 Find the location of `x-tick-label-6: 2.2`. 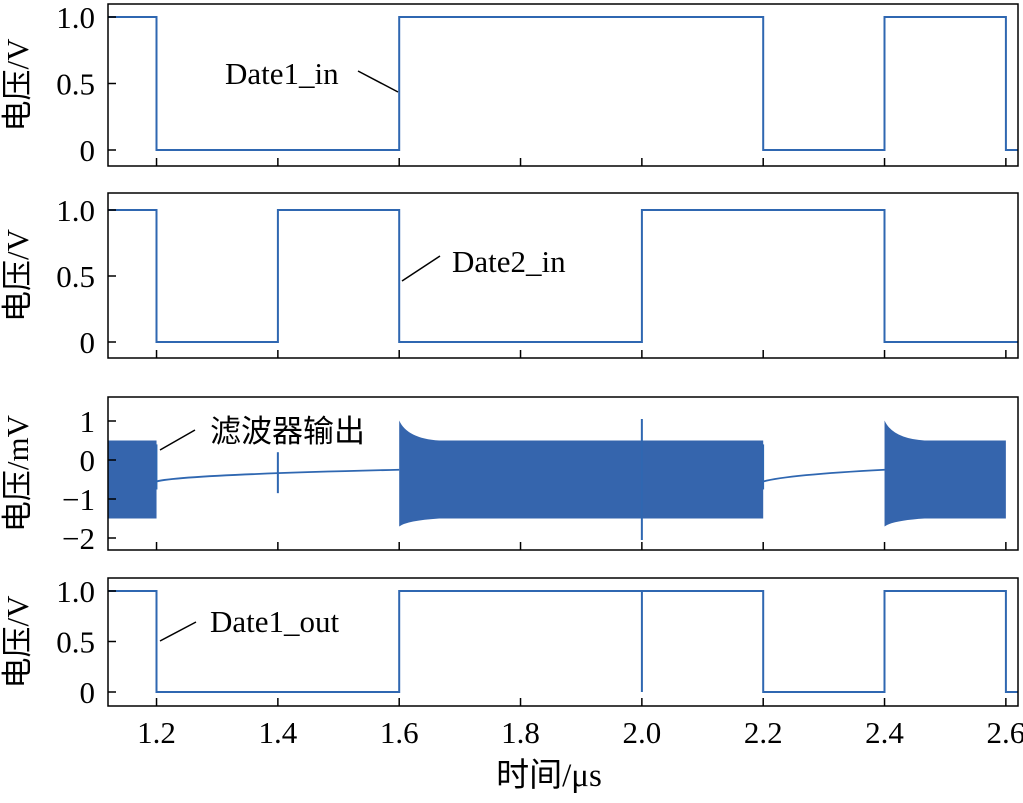

x-tick-label-6: 2.2 is located at coordinates (763, 732).